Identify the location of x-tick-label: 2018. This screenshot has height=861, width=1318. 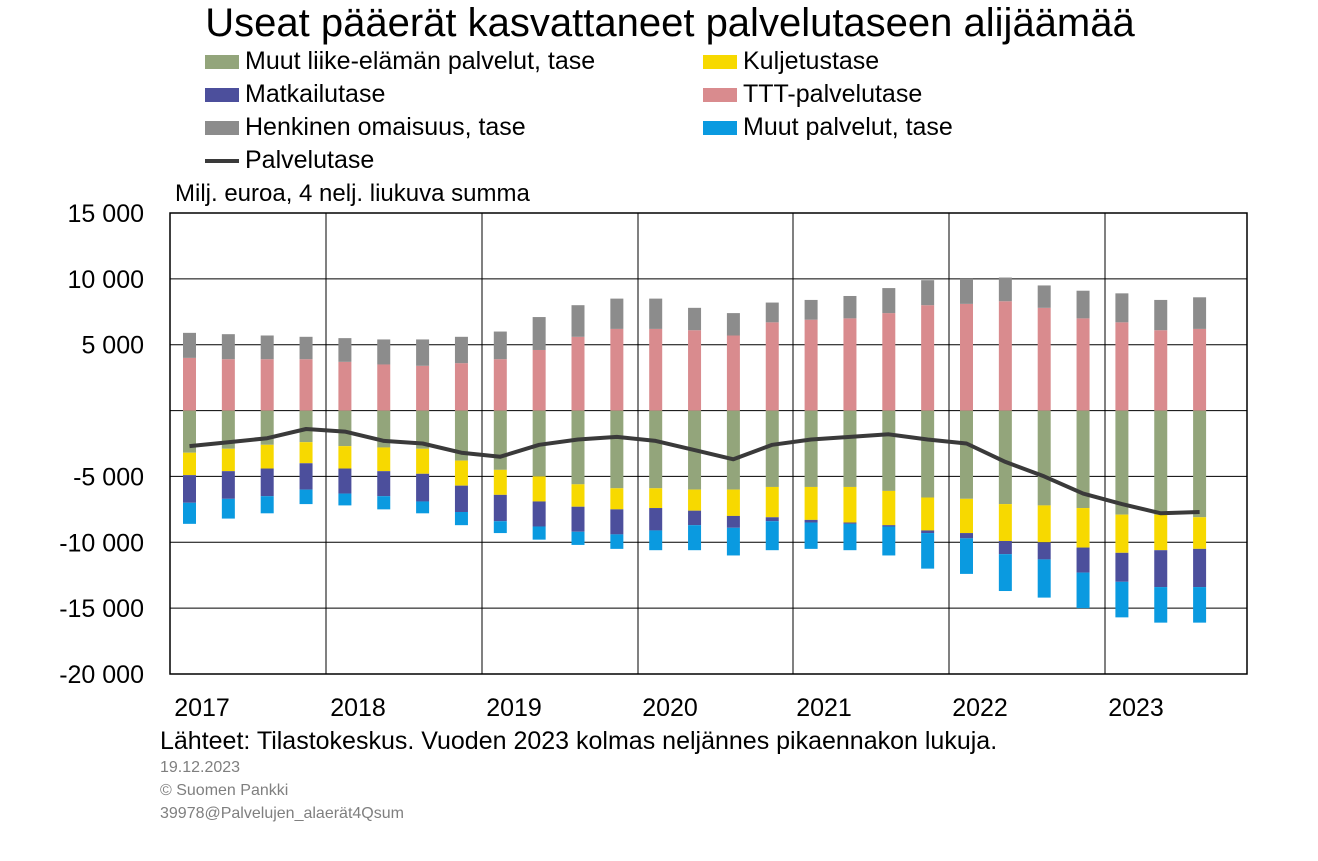
(358, 708).